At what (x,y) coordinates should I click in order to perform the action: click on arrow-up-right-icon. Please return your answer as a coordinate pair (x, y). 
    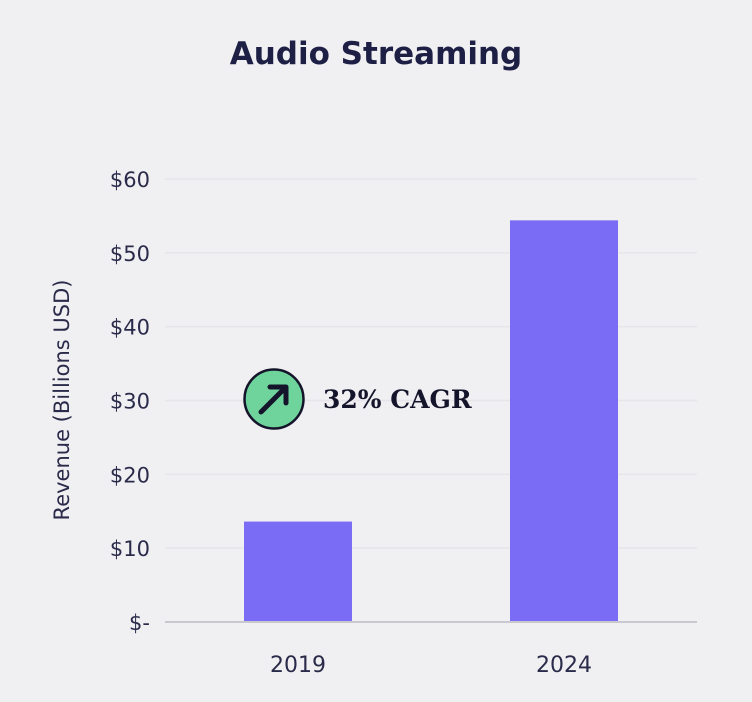
    Looking at the image, I should click on (274, 399).